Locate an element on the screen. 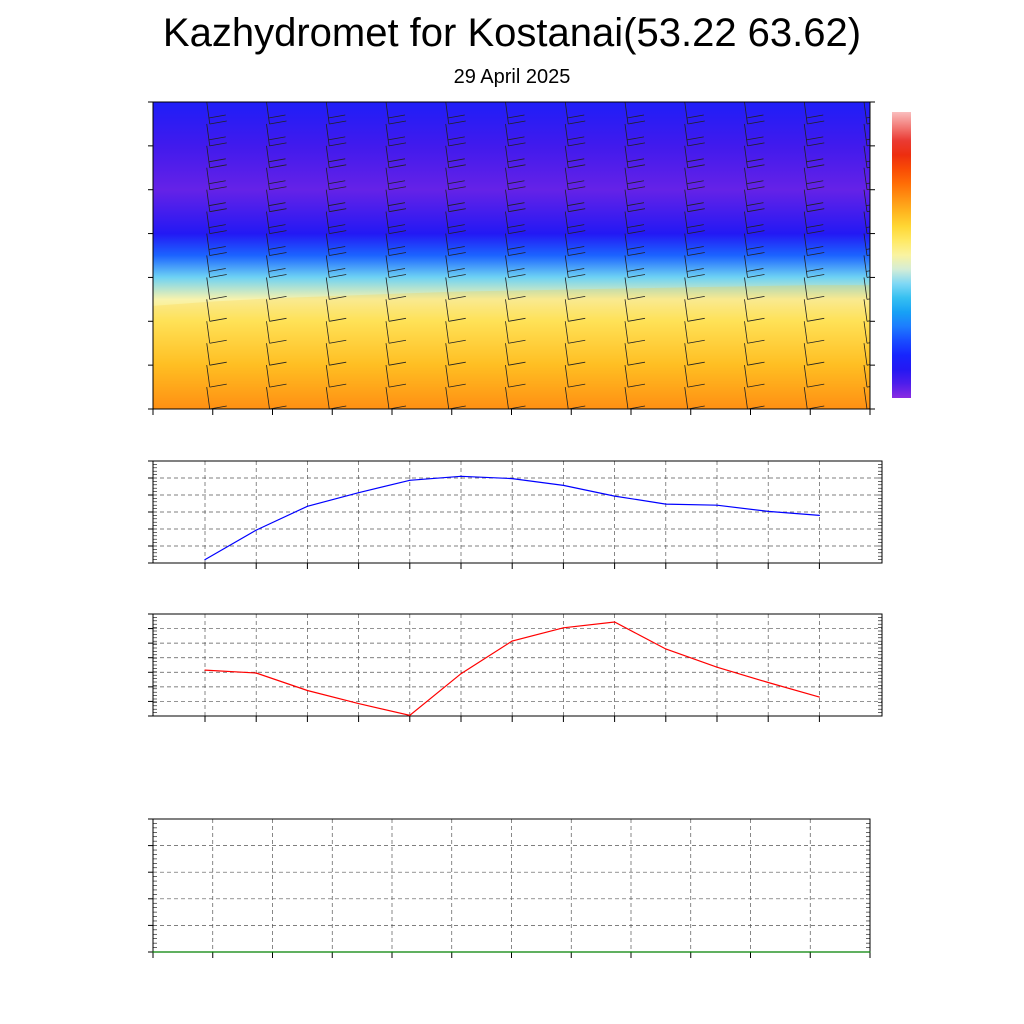  temperature-colorbar is located at coordinates (901, 255).